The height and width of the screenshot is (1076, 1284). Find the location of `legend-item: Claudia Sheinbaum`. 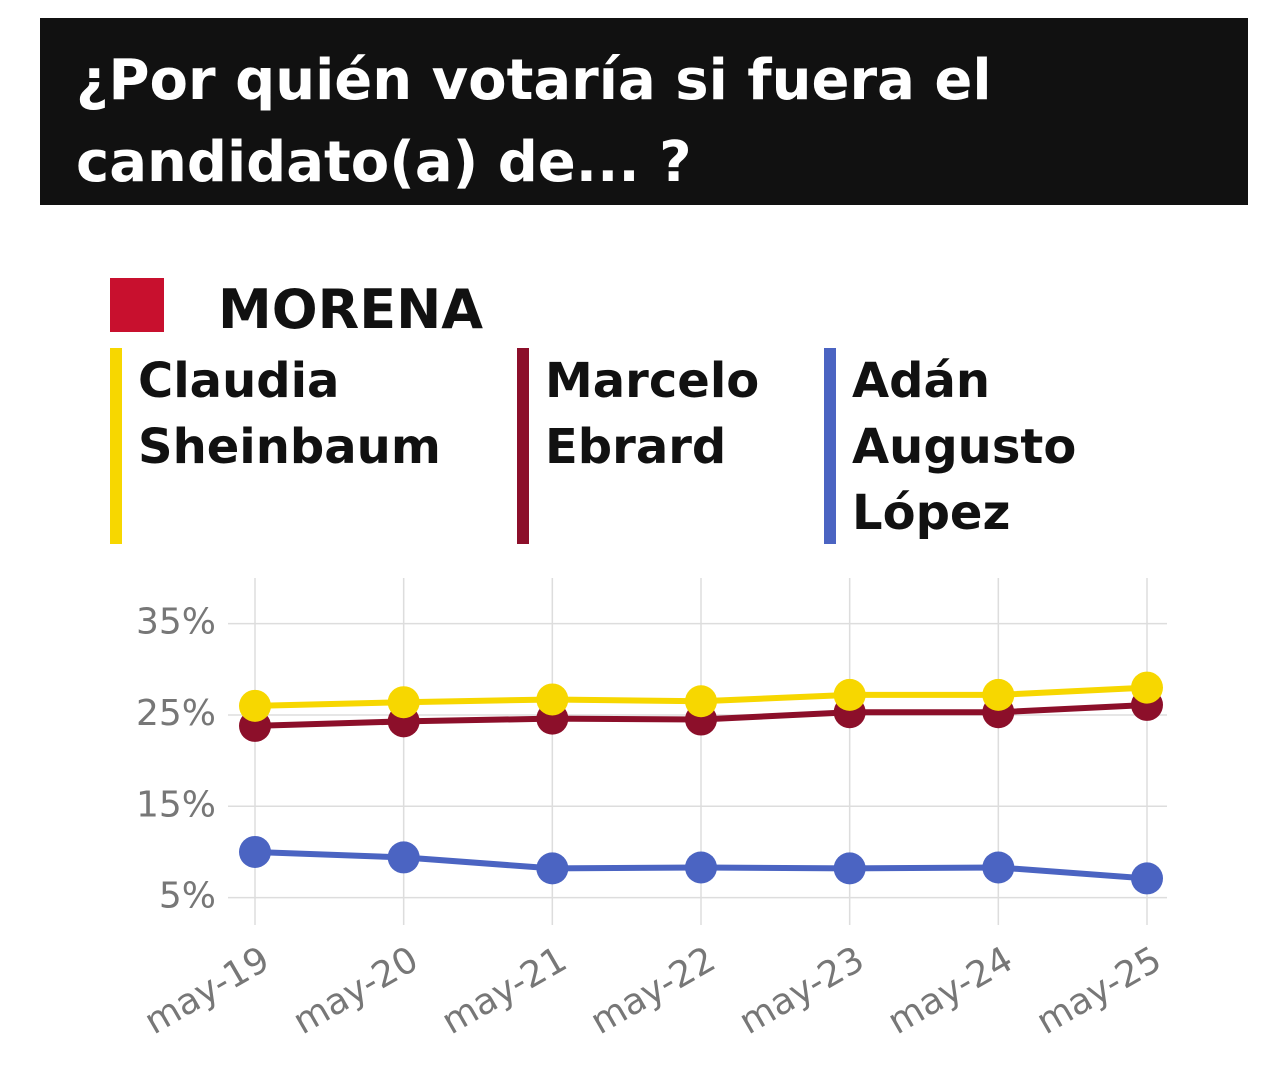

legend-item: Claudia Sheinbaum is located at coordinates (295, 446).